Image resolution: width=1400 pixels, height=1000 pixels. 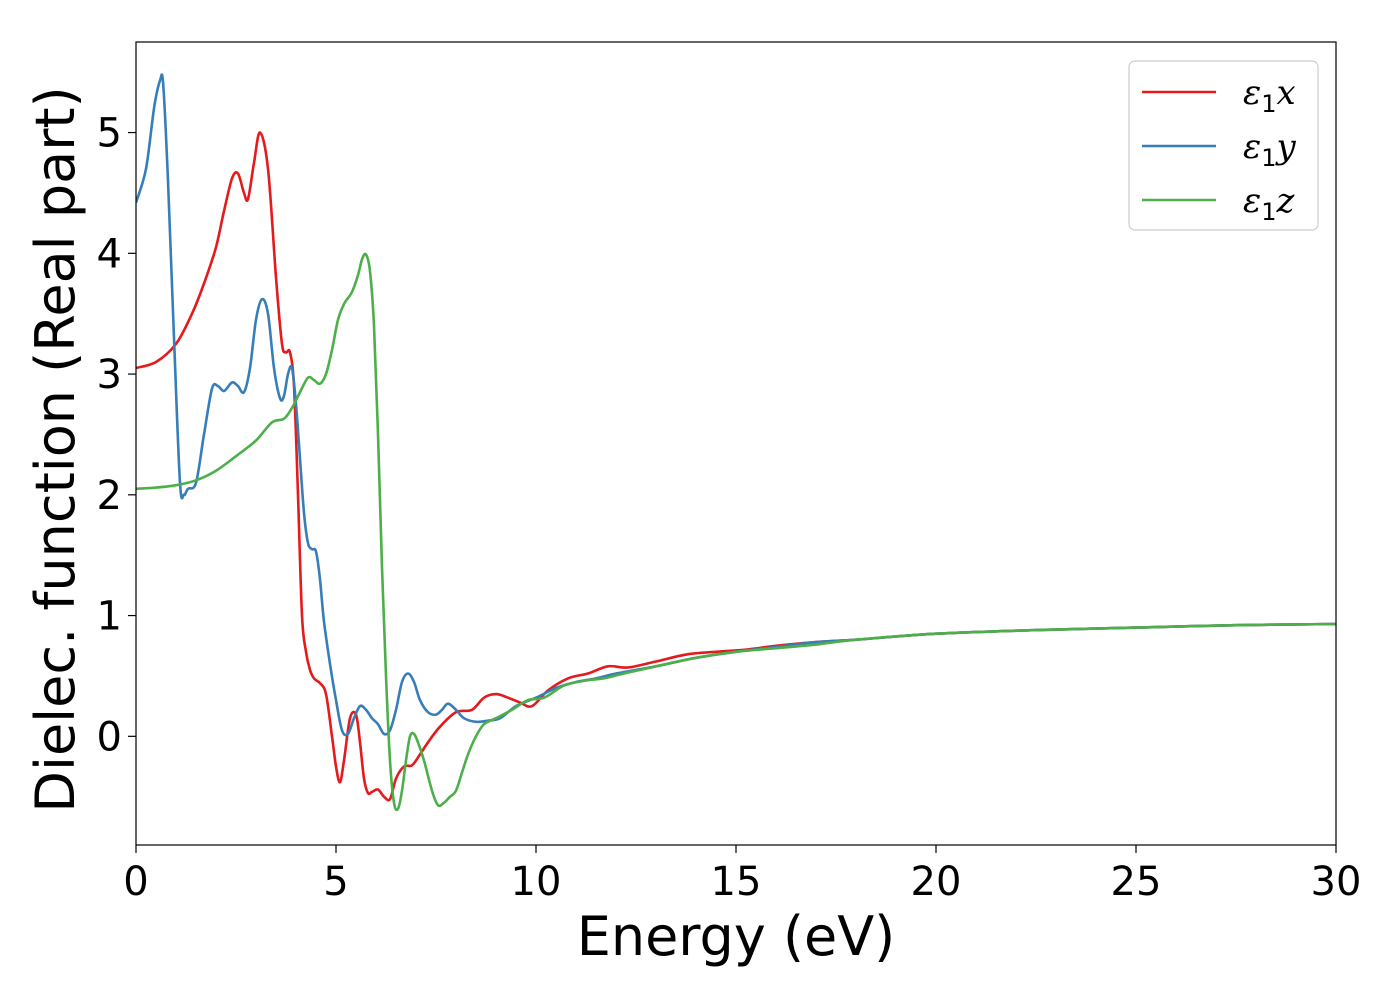 I want to click on x-tick-label: 15, so click(x=736, y=882).